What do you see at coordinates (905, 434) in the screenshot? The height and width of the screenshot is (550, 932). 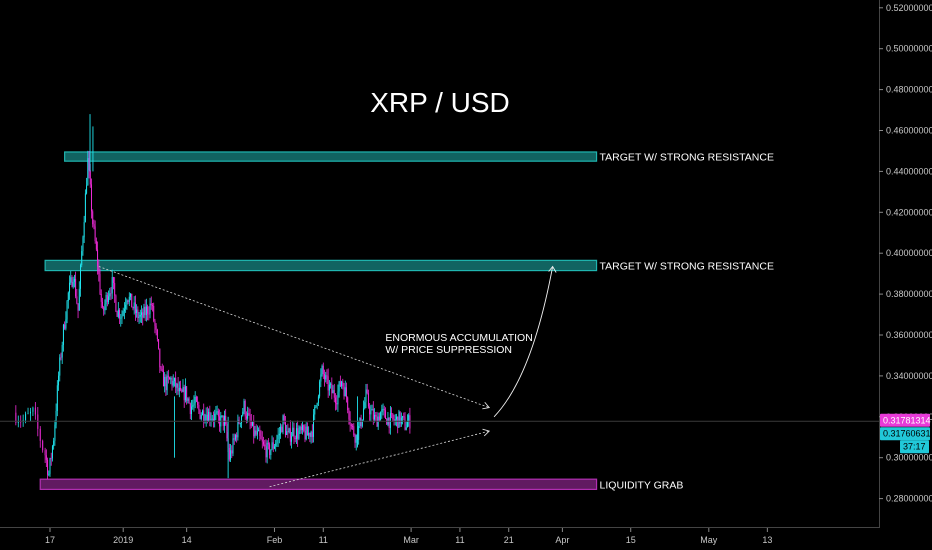 I see `secondary-price-tag-bg` at bounding box center [905, 434].